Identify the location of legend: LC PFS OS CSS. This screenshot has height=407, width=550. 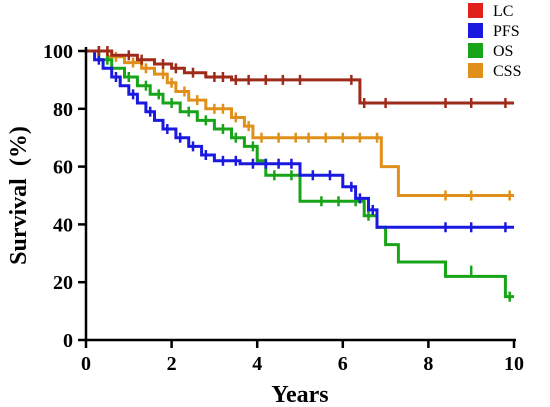
(494, 41).